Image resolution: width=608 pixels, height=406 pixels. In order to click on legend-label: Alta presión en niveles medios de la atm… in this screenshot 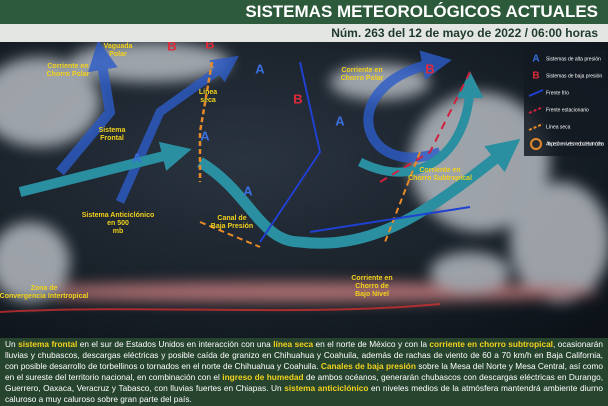, I will do `click(575, 144)`.